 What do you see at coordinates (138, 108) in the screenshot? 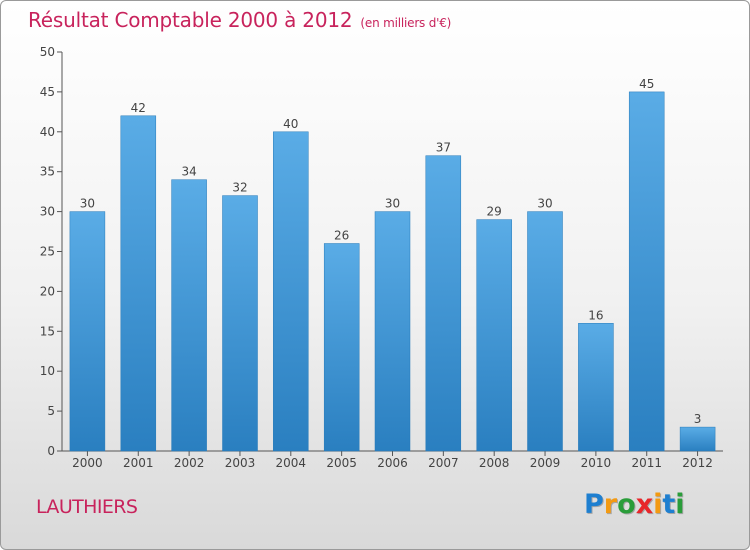
I see `data-label: 42` at bounding box center [138, 108].